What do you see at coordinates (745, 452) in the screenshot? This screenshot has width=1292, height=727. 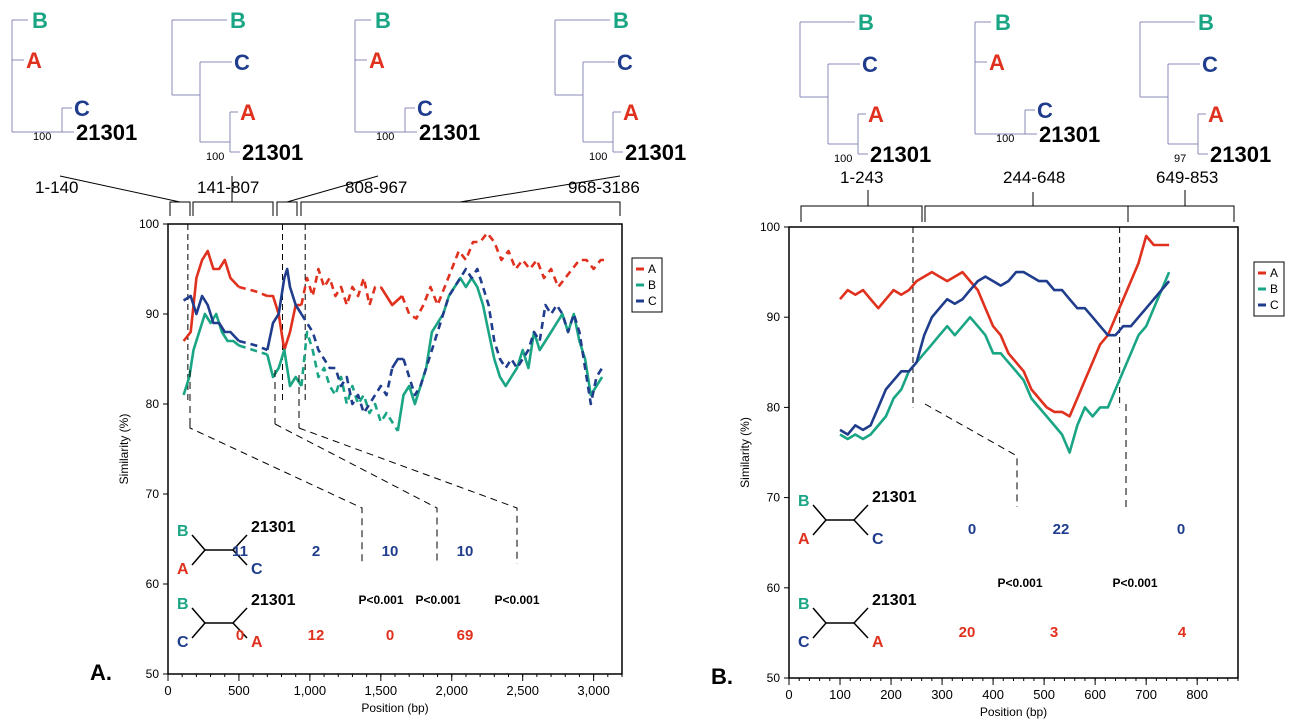 I see `y-axis-label: Similarity (%)` at bounding box center [745, 452].